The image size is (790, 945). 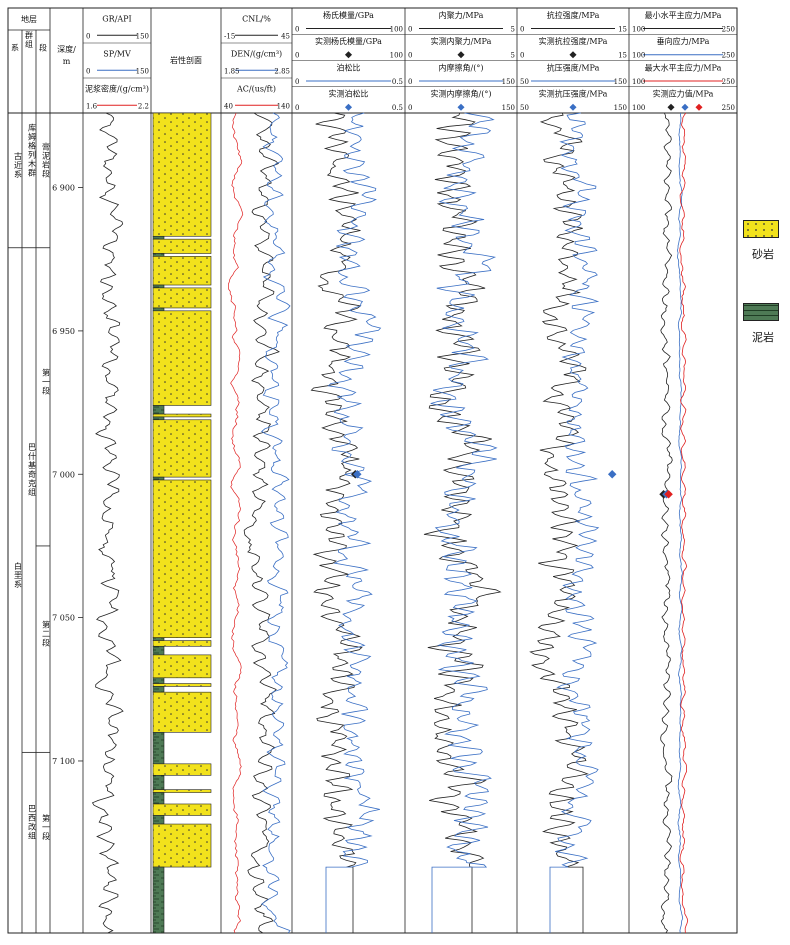 What do you see at coordinates (228, 106) in the screenshot?
I see `logs2-scale-min: 40` at bounding box center [228, 106].